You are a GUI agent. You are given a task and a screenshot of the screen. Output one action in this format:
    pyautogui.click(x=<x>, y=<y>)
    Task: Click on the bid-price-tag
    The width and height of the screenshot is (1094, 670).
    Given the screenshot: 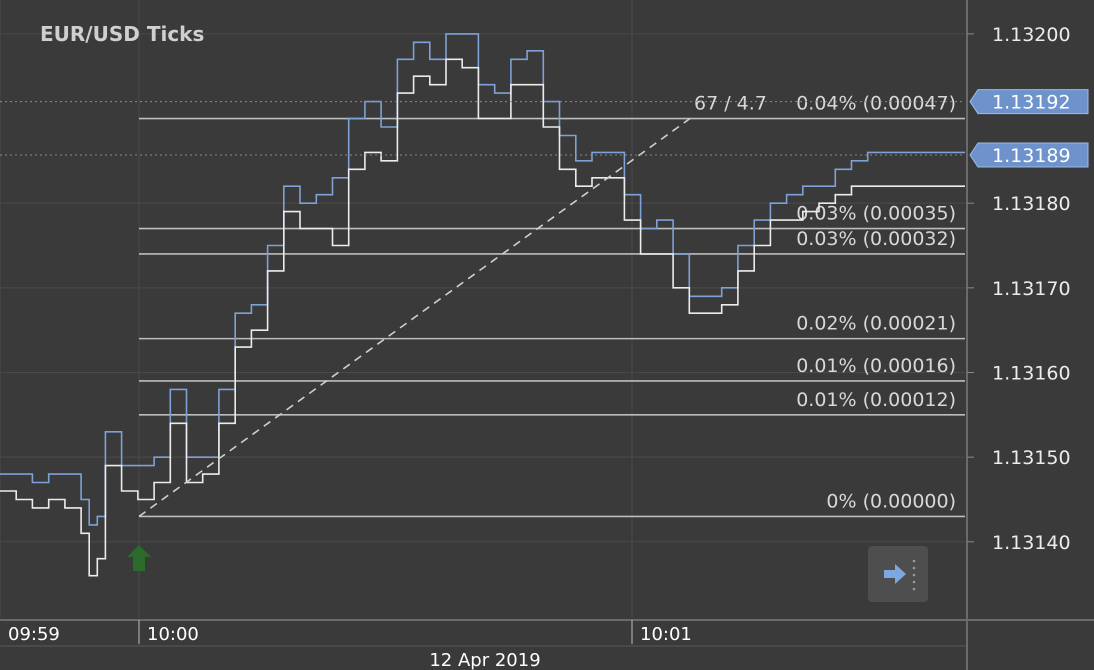 What is the action you would take?
    pyautogui.click(x=1029, y=155)
    